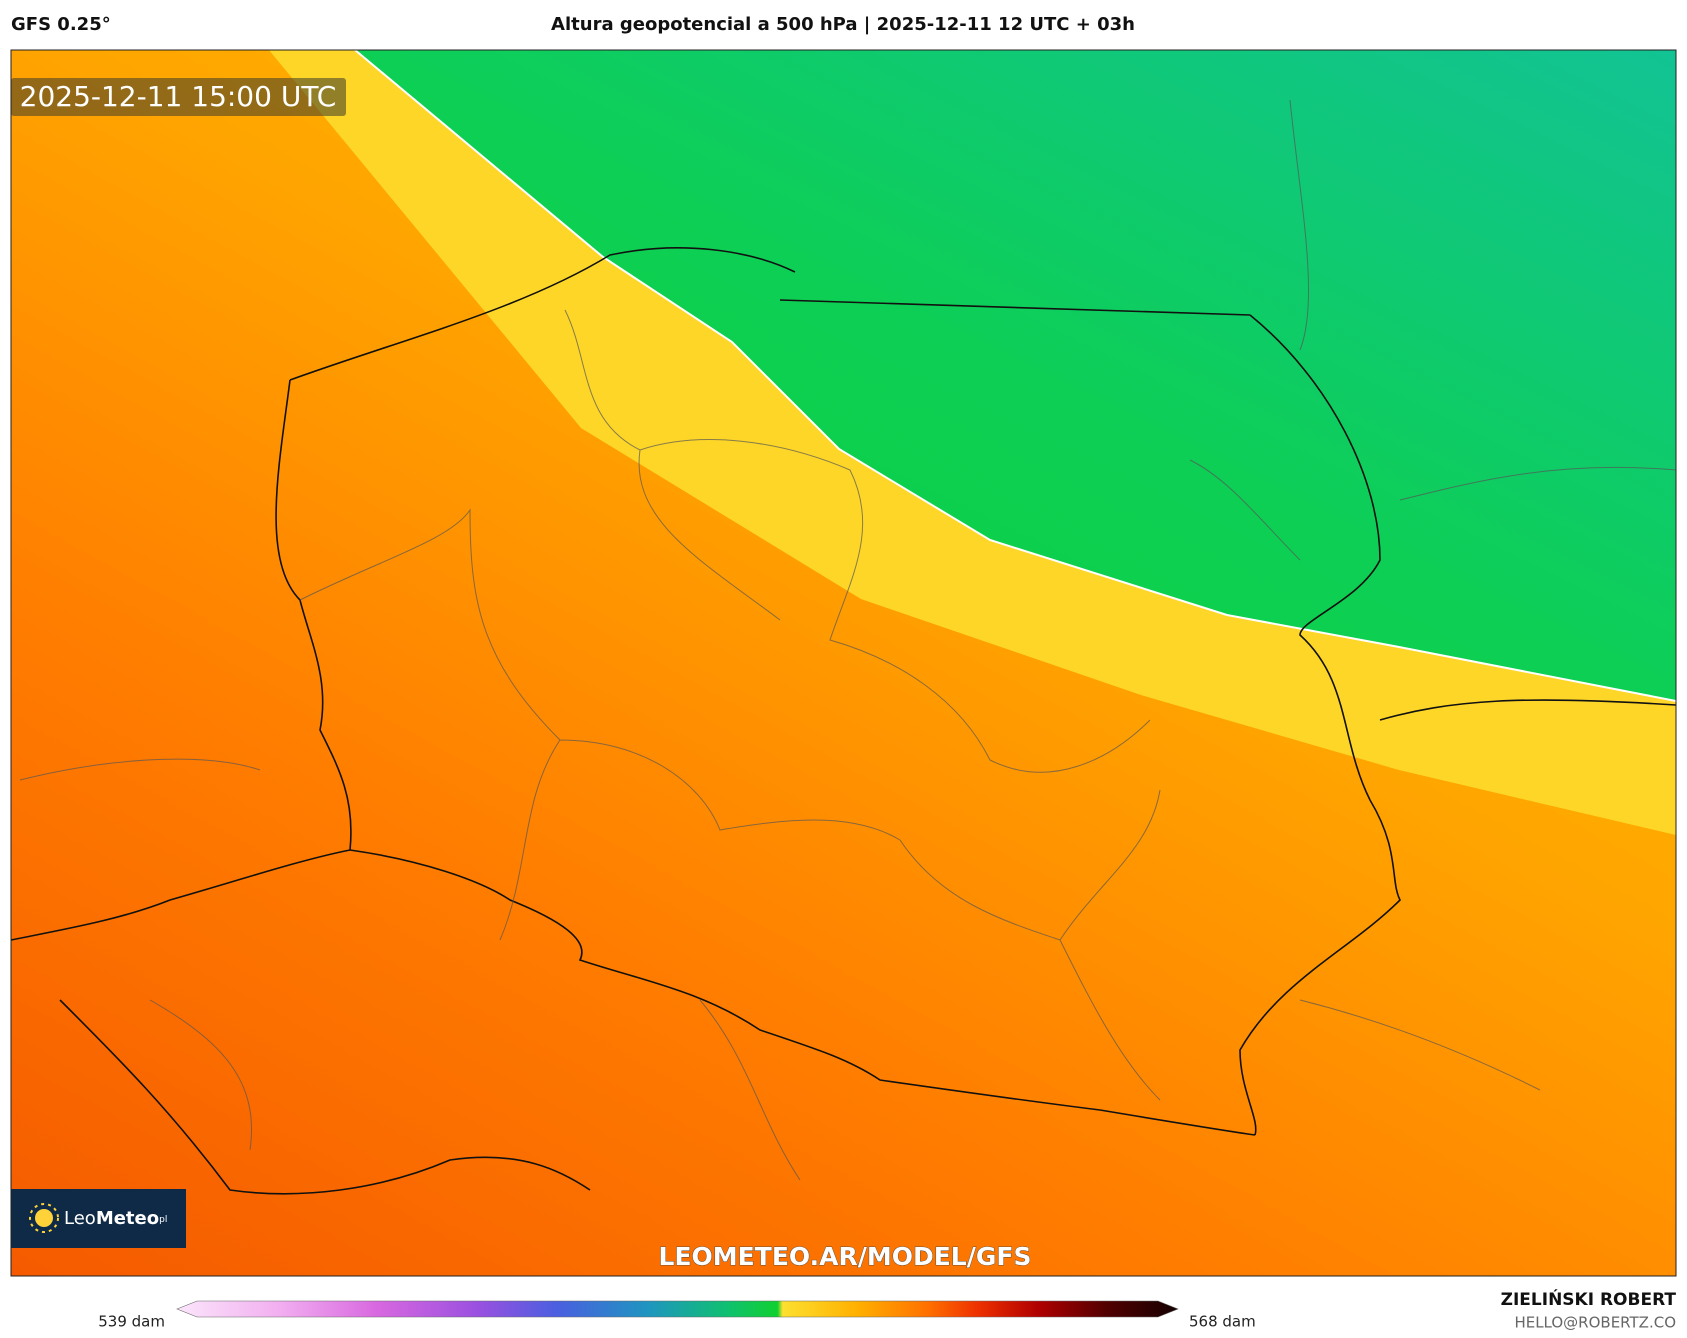 The image size is (1687, 1338). Describe the element at coordinates (677, 1309) in the screenshot. I see `colorbar-ramp` at that location.